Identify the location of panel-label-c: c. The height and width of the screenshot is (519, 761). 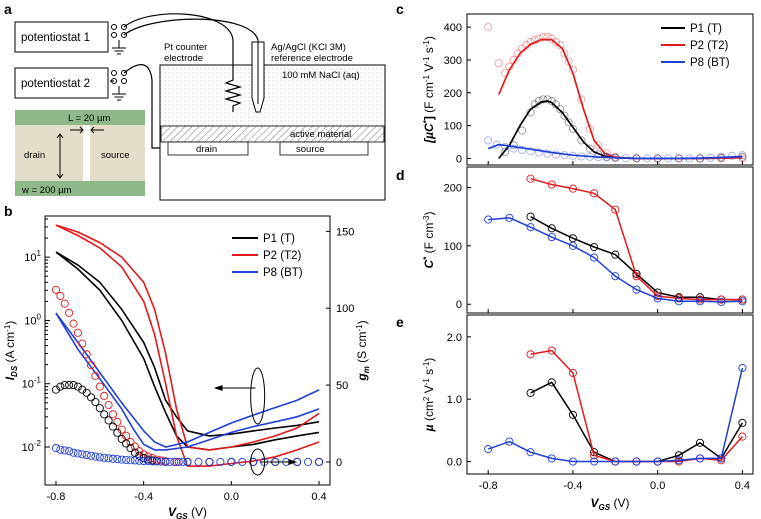
(400, 9).